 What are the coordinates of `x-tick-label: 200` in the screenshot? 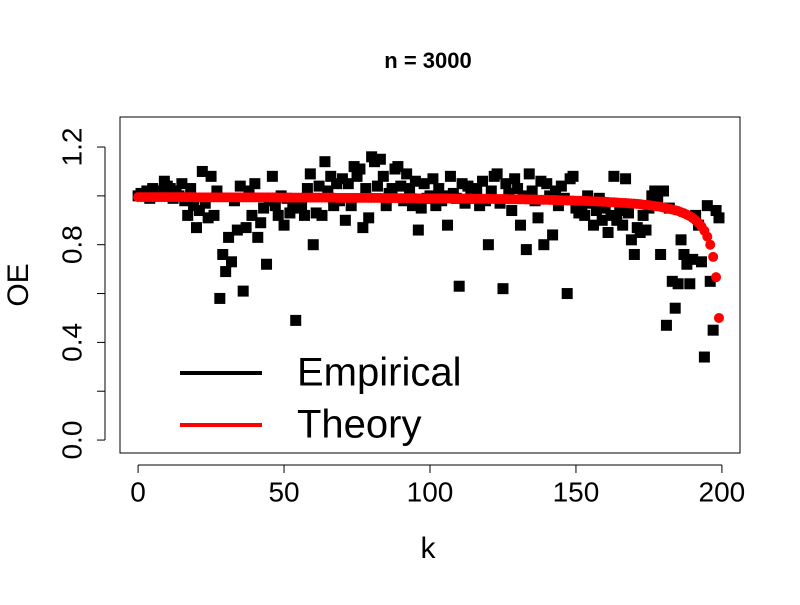 It's located at (722, 491).